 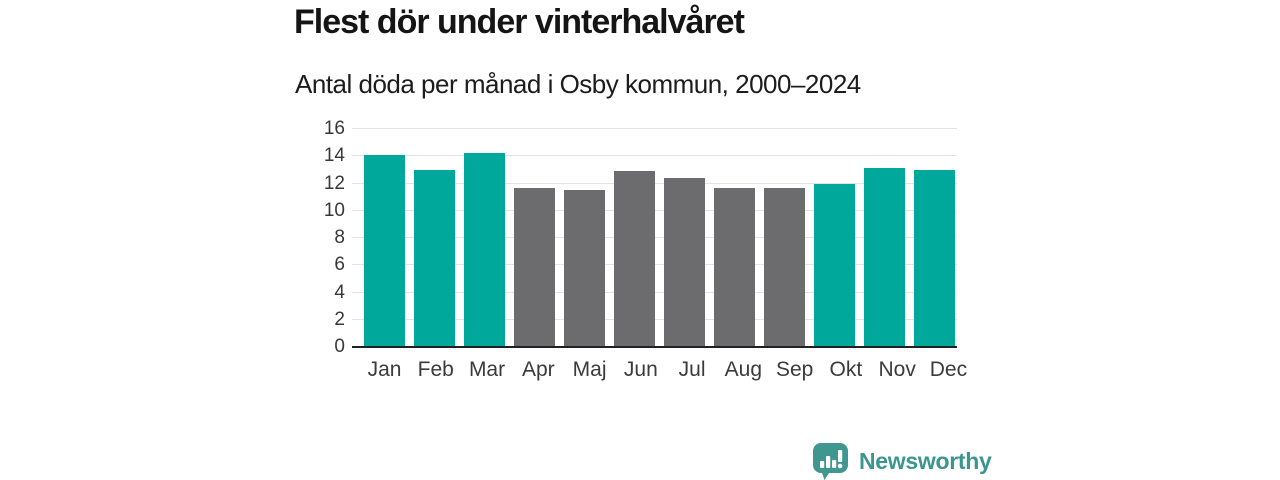 I want to click on x-tick-label: Aug, so click(x=743, y=369).